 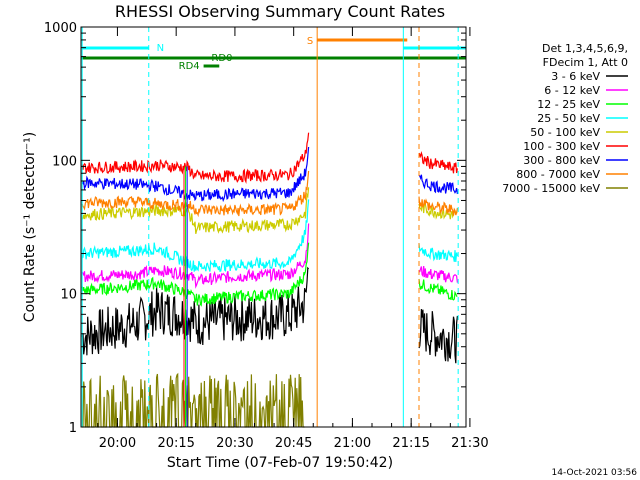 What do you see at coordinates (189, 66) in the screenshot?
I see `band-label: RD4` at bounding box center [189, 66].